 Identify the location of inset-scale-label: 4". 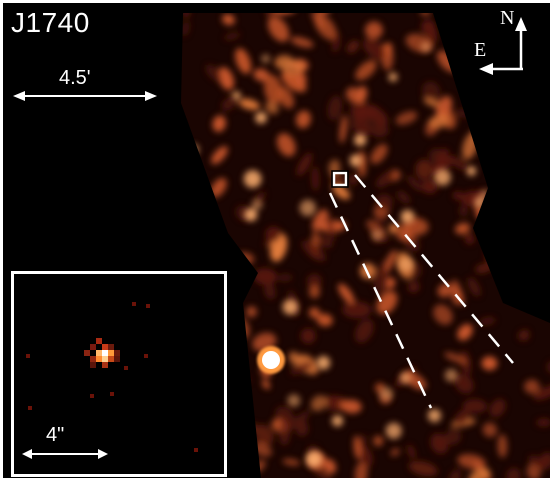
(55, 435).